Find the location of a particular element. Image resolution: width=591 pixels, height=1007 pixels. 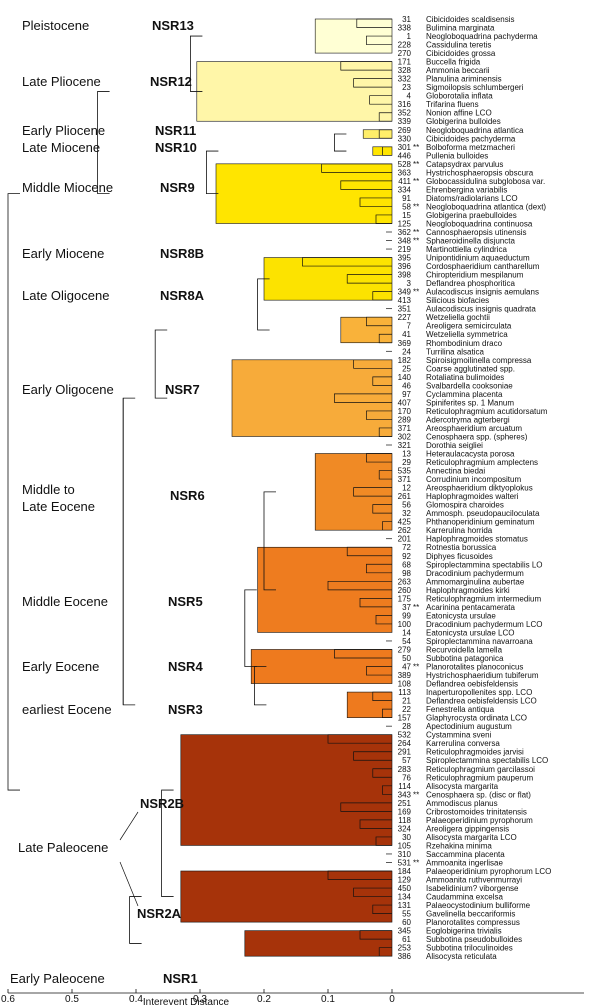

epoch-name: Middle Miocene is located at coordinates (67, 187).